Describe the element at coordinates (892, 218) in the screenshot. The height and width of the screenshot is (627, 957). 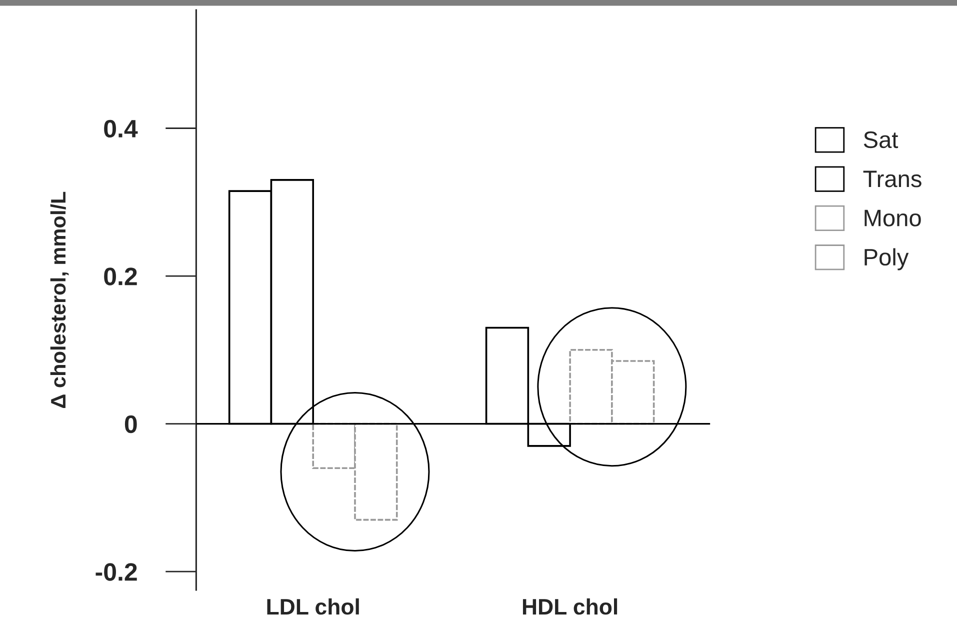
I see `legend-label: Mono` at that location.